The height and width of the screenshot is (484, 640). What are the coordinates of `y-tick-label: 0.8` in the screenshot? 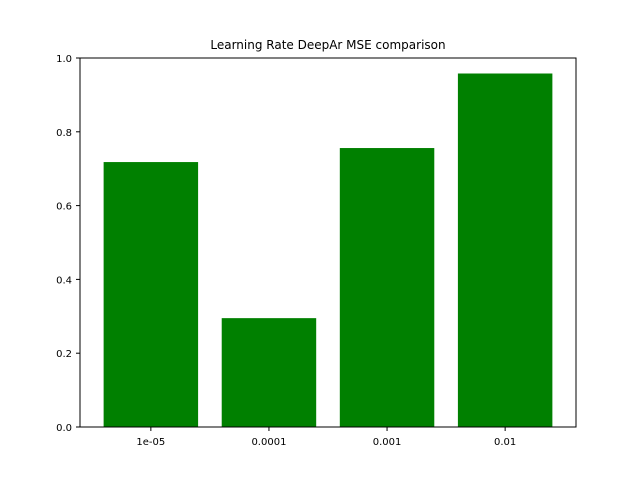 It's located at (64, 133).